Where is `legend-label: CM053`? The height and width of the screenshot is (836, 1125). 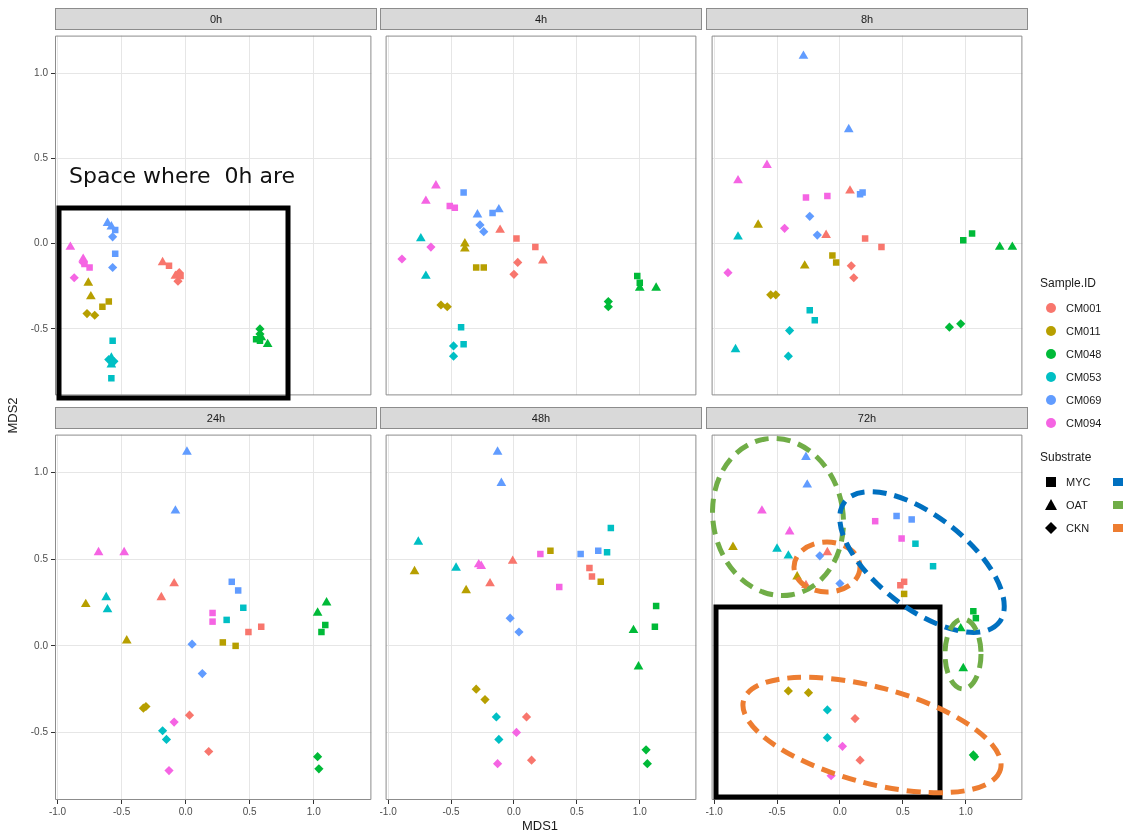 legend-label: CM053 is located at coordinates (1084, 376).